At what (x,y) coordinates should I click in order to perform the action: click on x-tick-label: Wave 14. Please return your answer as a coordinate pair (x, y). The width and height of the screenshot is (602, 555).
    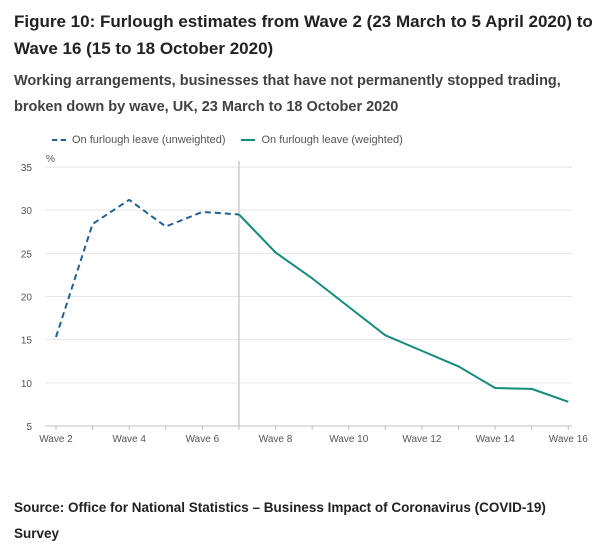
    Looking at the image, I should click on (496, 439).